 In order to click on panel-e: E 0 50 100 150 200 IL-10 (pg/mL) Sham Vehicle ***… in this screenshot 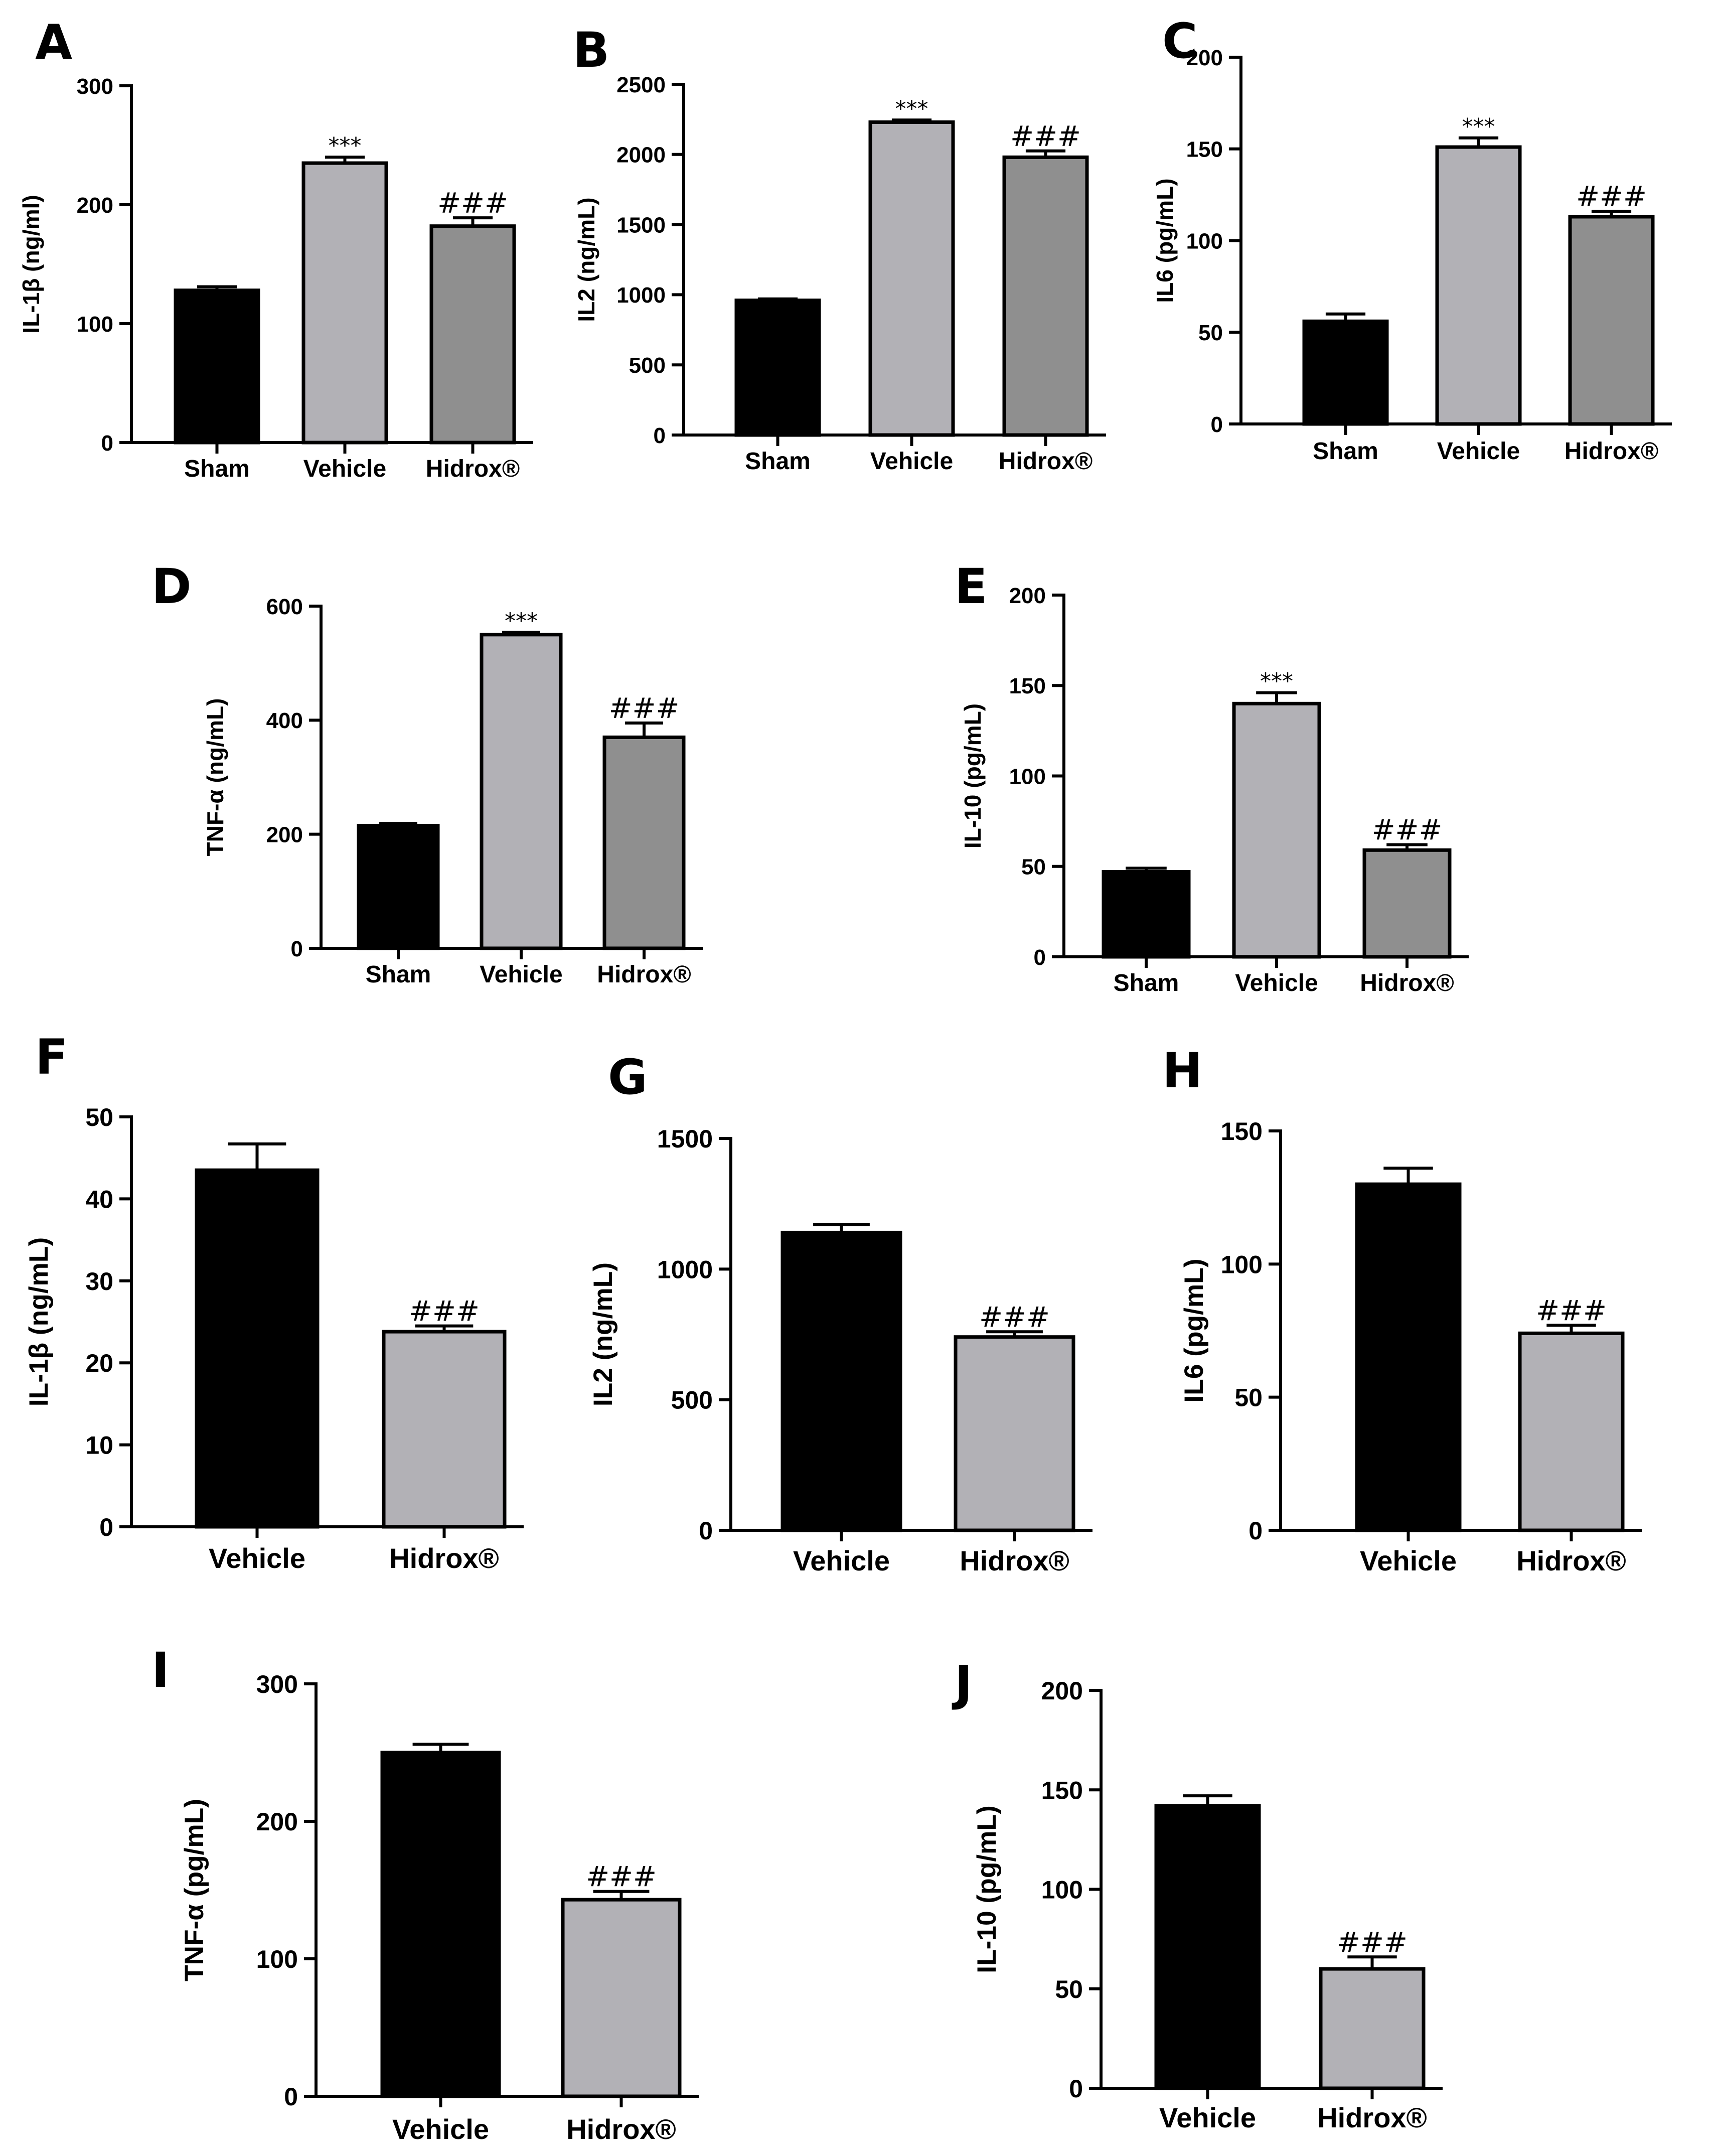, I will do `click(1212, 777)`.